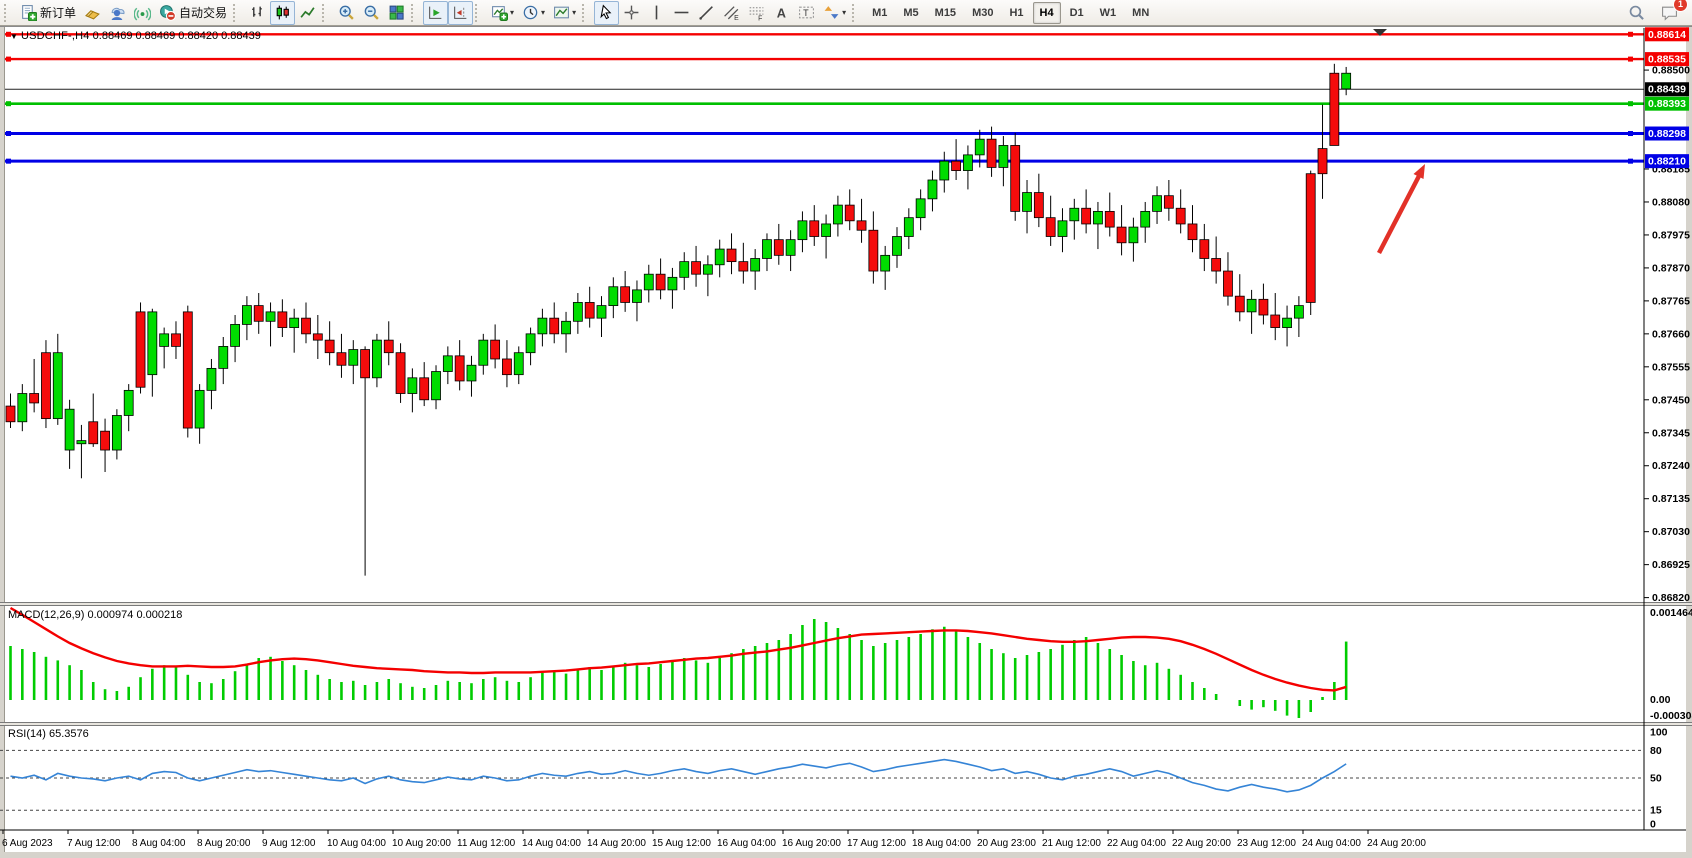 This screenshot has width=1692, height=858. I want to click on toolbar-right-cluster: 1, so click(1658, 12).